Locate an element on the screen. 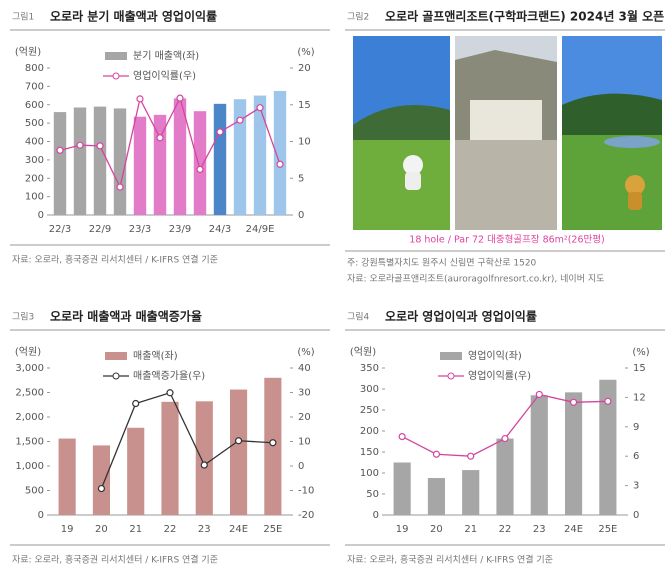 This screenshot has height=566, width=670. y-tick-label: 300 is located at coordinates (34, 160).